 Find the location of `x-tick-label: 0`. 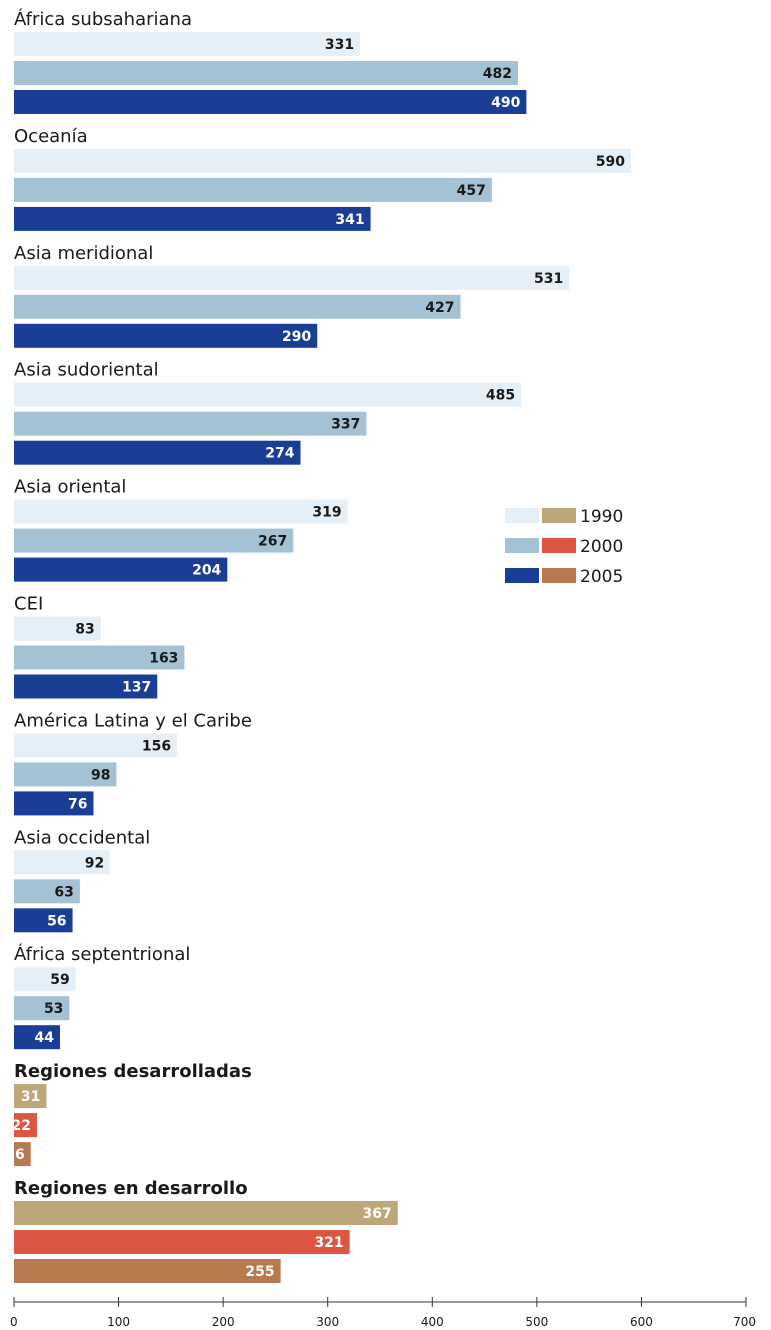

x-tick-label: 0 is located at coordinates (14, 1322).